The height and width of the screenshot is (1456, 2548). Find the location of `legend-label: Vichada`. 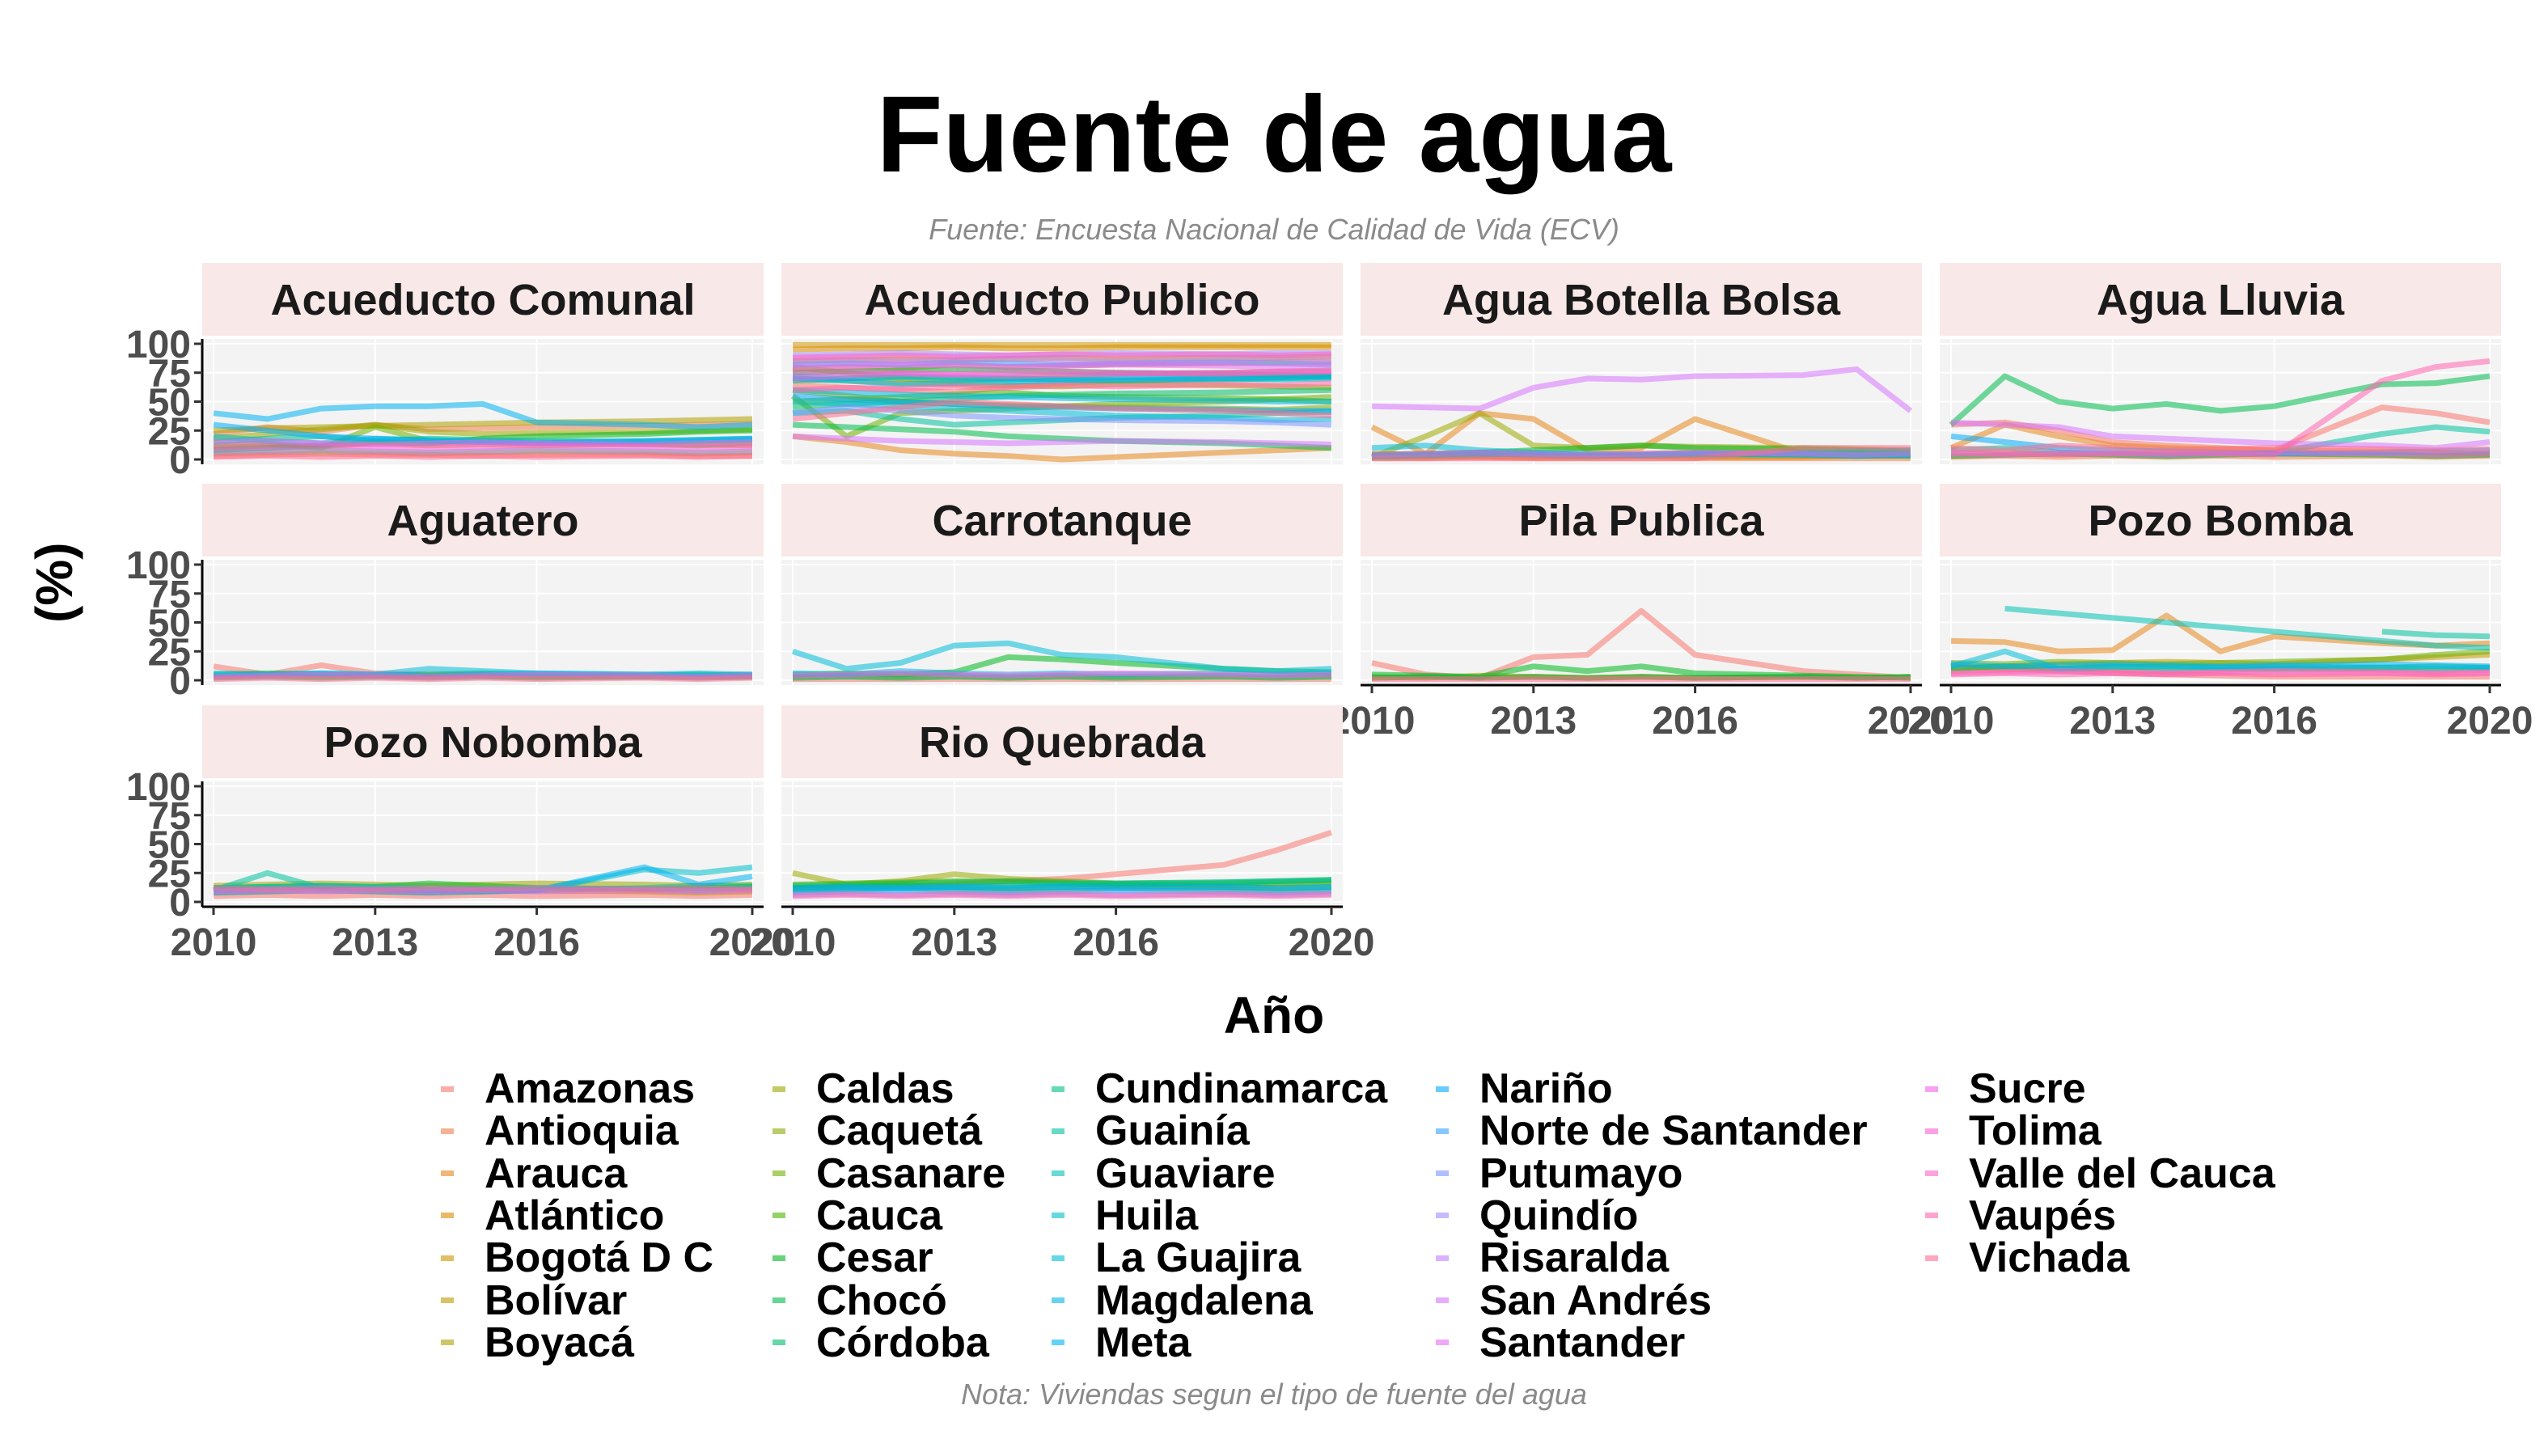

legend-label: Vichada is located at coordinates (2049, 1258).